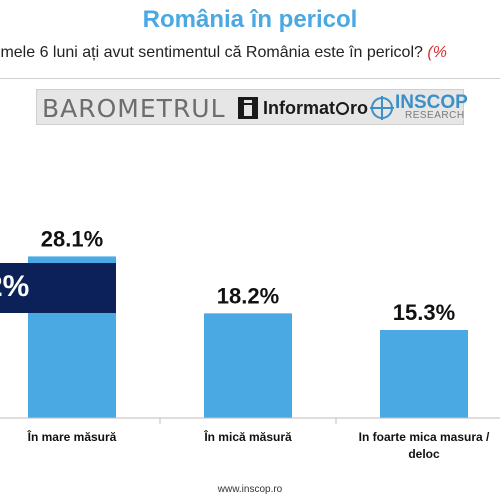 The height and width of the screenshot is (500, 500). Describe the element at coordinates (248, 295) in the screenshot. I see `bar-value-label: 18.2%` at that location.